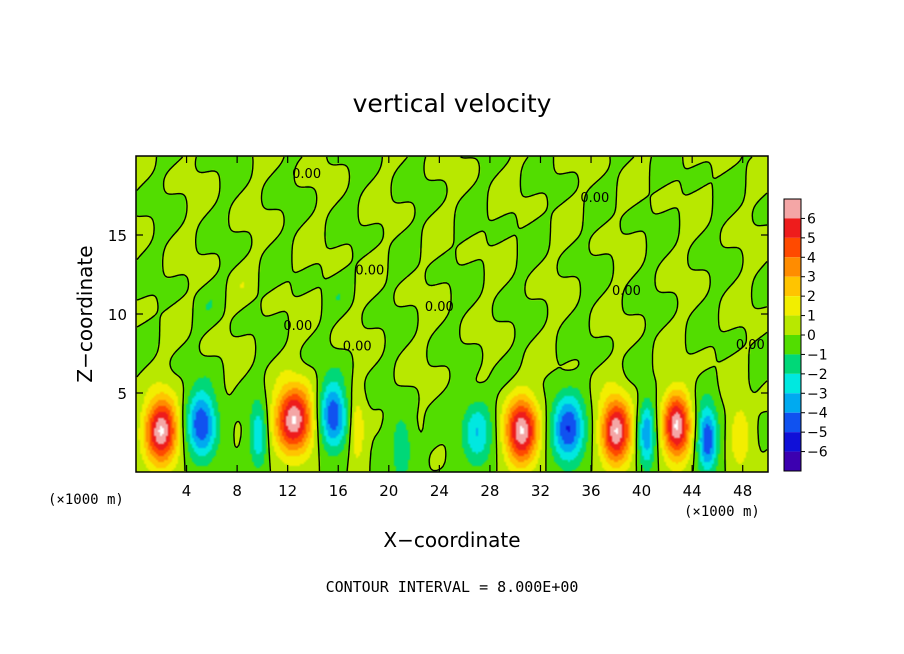 The width and height of the screenshot is (904, 654). I want to click on colorbar: 6 5 4 3 2 1 0 −1 −2 −3 −4 −5 −6, so click(805, 335).